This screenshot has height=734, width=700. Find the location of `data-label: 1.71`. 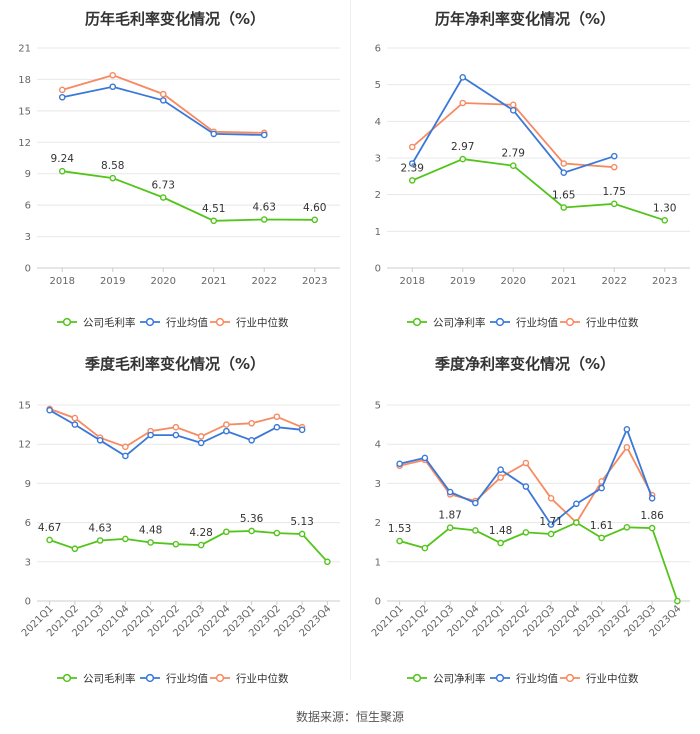

data-label: 1.71 is located at coordinates (550, 522).